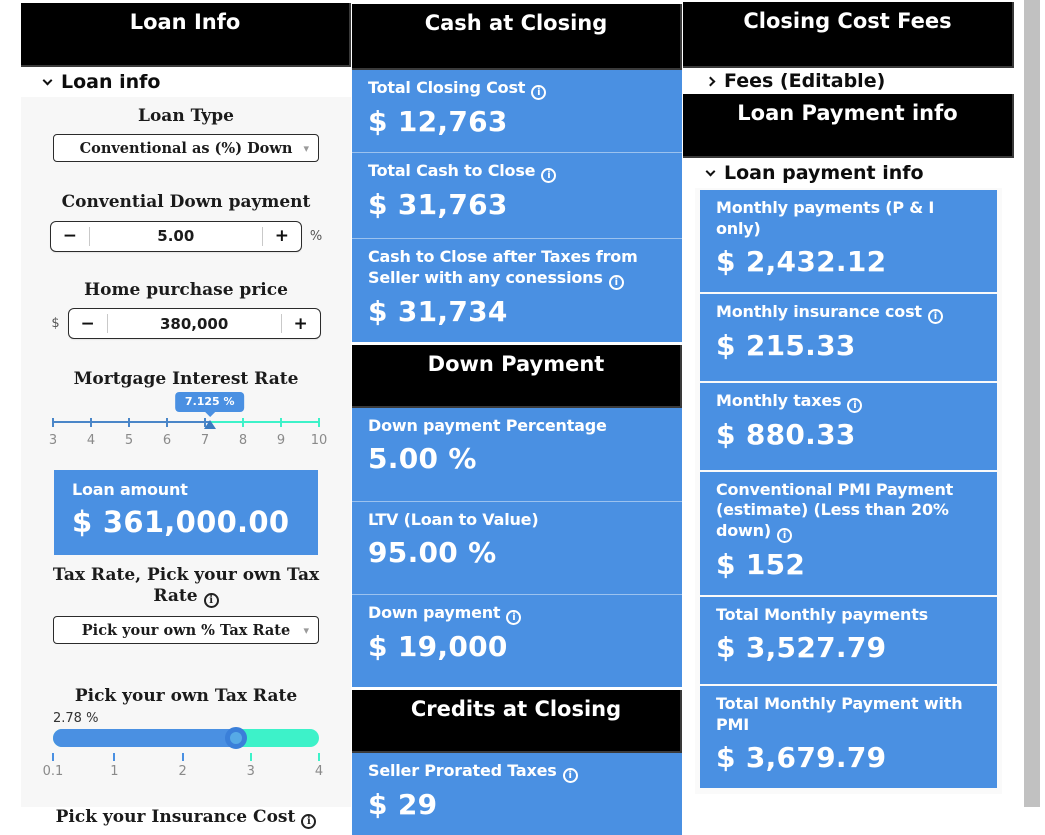 The height and width of the screenshot is (835, 1045). Describe the element at coordinates (487, 425) in the screenshot. I see `stat-card-label: Down payment Percentage` at that location.